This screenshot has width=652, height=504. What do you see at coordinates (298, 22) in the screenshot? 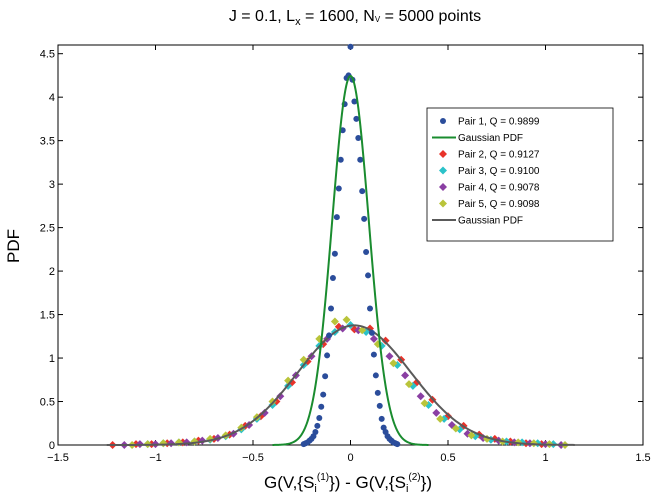
I see `title-sub: x` at bounding box center [298, 22].